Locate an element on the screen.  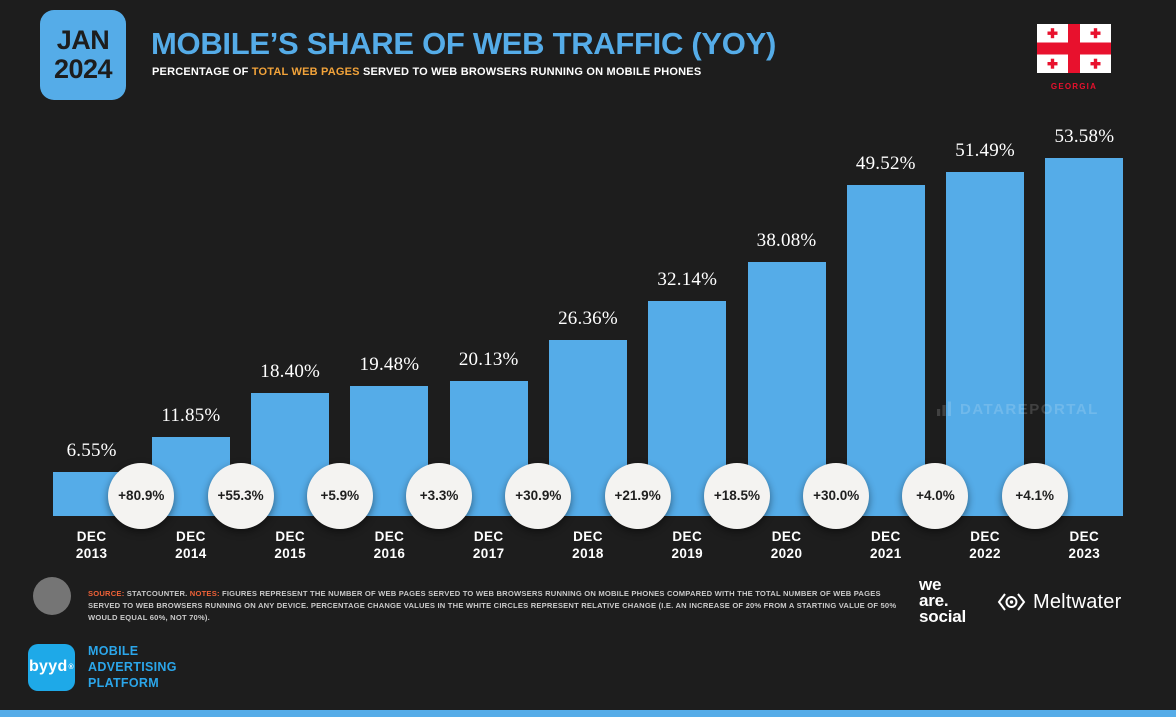
platform-tagline: MOBILE ADVERTISING PLATFORM is located at coordinates (132, 667).